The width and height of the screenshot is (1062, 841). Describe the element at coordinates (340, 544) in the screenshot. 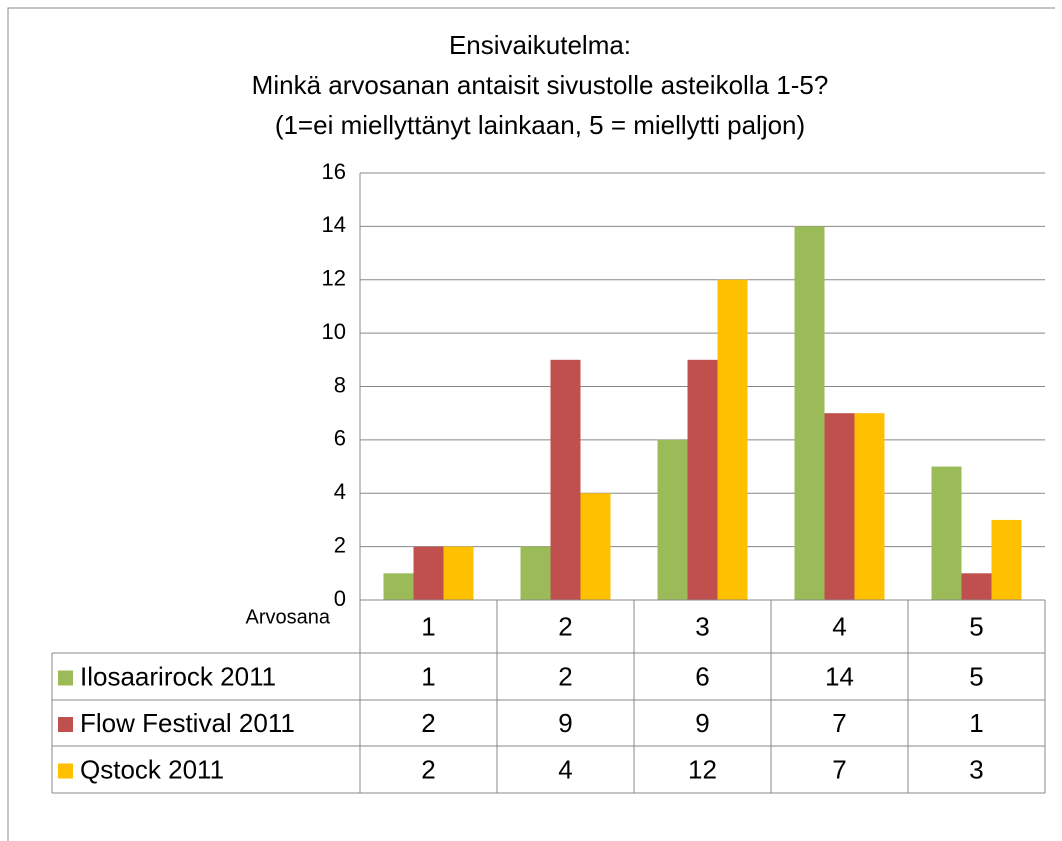

I see `y-tick-label: 2` at that location.